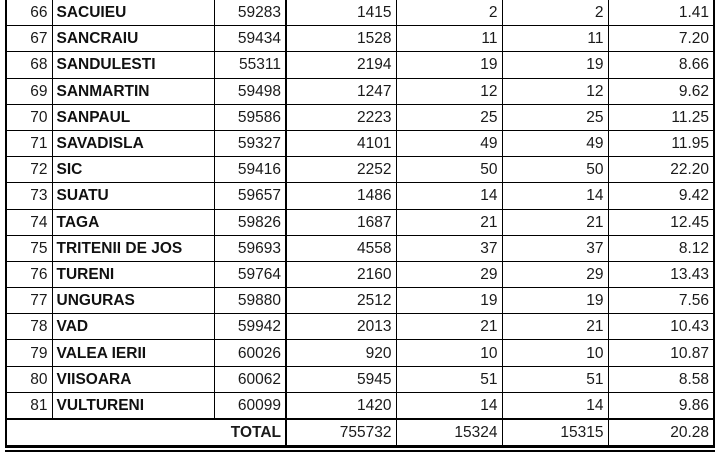 Image resolution: width=715 pixels, height=453 pixels. Describe the element at coordinates (29, 65) in the screenshot. I see `row-number: 68` at that location.